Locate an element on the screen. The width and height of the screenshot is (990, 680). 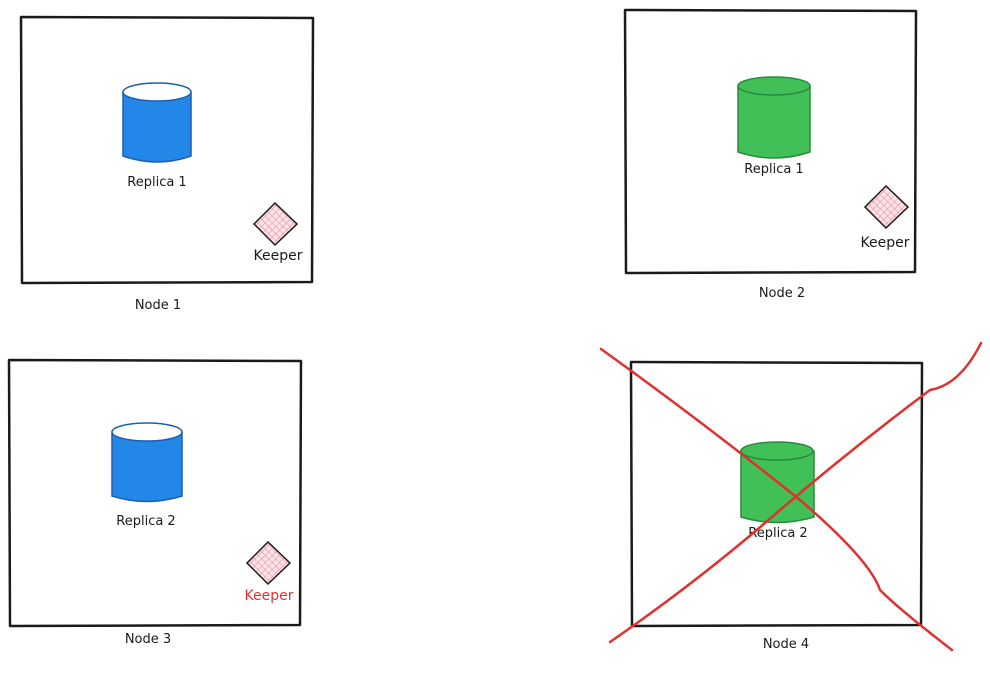
node-1-box is located at coordinates (167, 150).